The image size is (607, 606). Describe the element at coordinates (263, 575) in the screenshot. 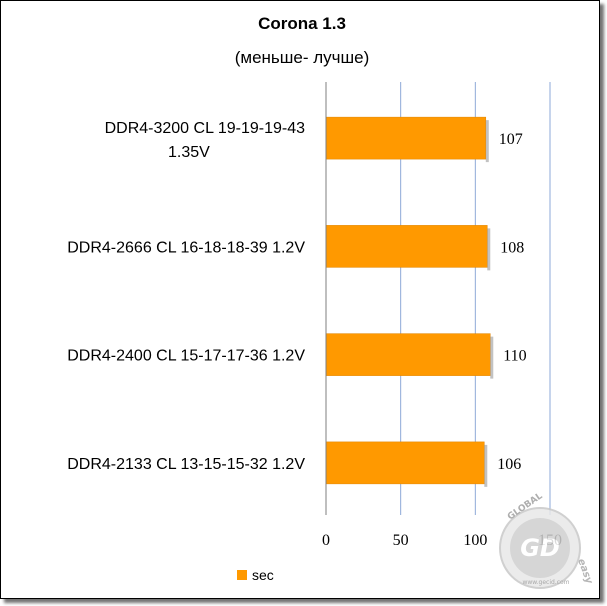

I see `legend-label-sec: sec` at that location.